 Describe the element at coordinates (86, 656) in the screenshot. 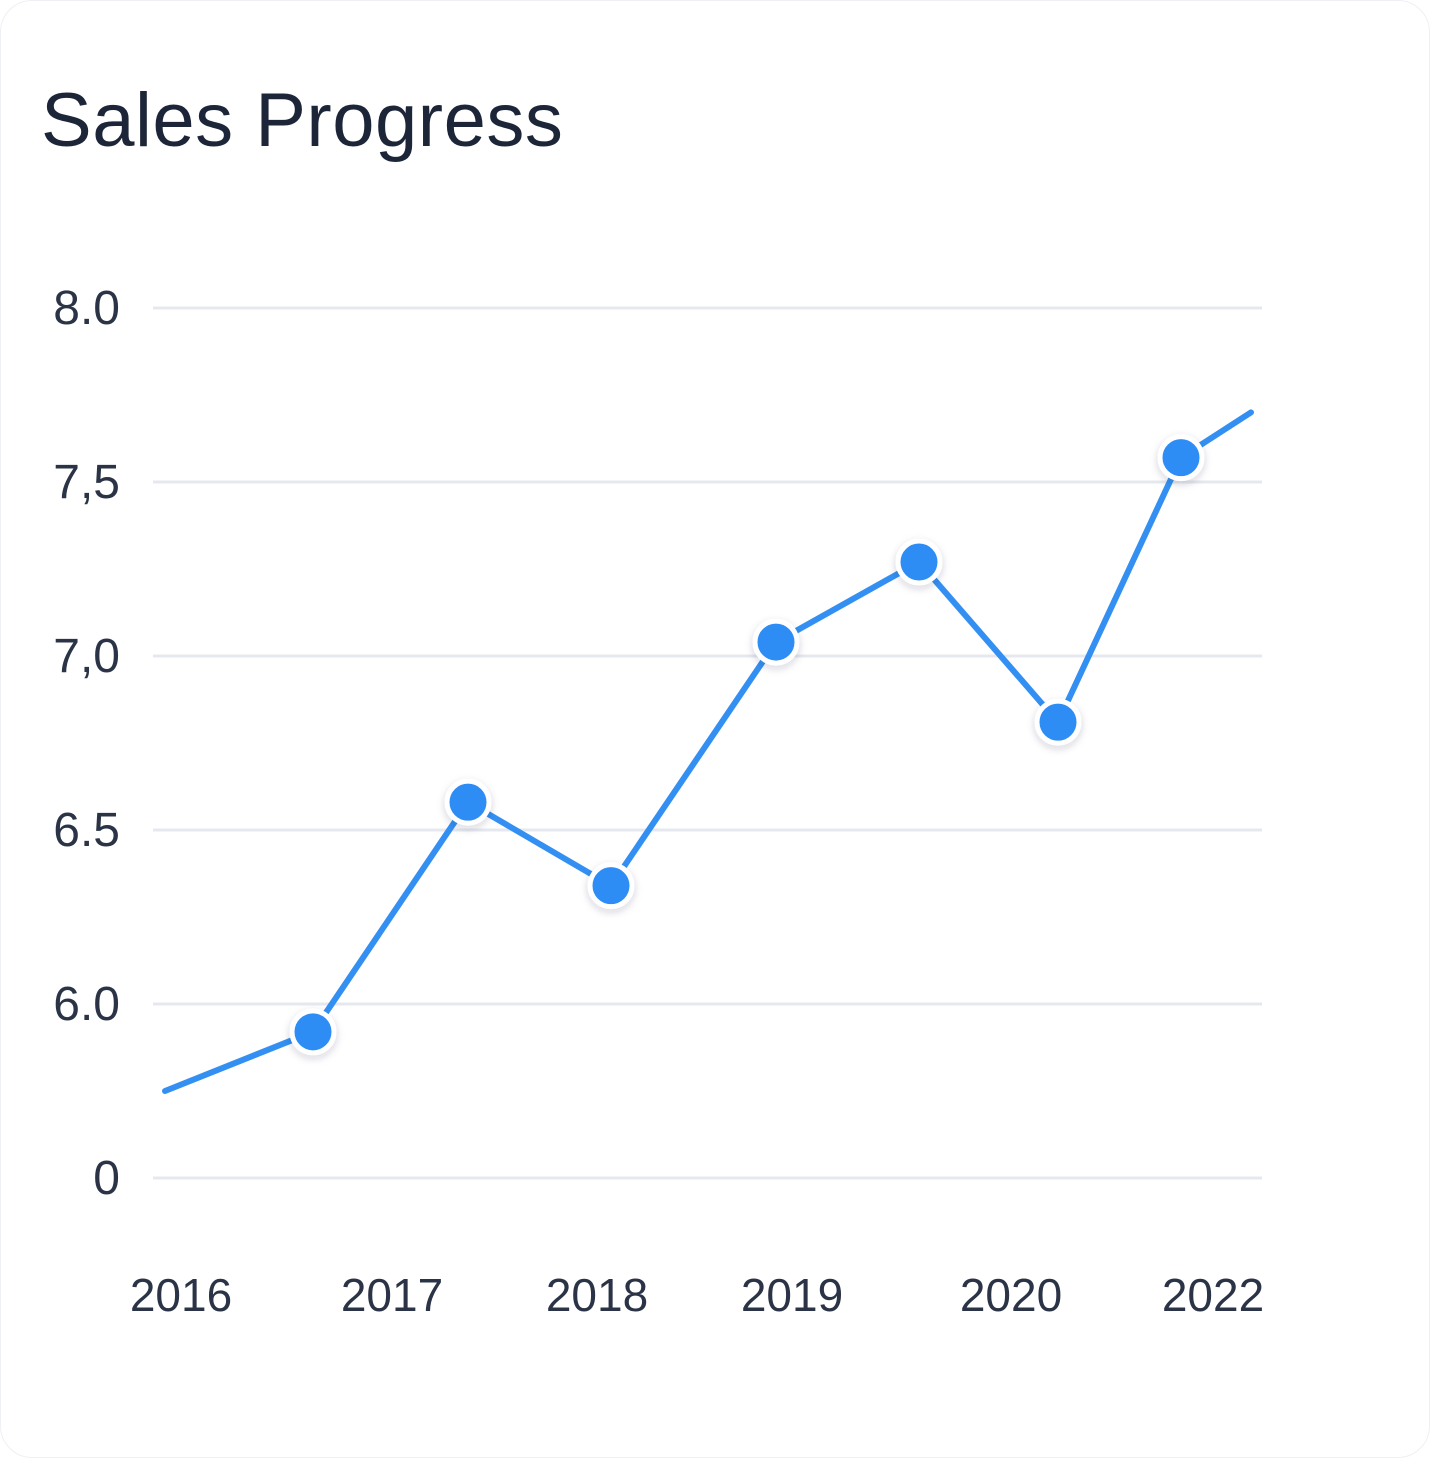

I see `y-tick-label: 7,0` at that location.